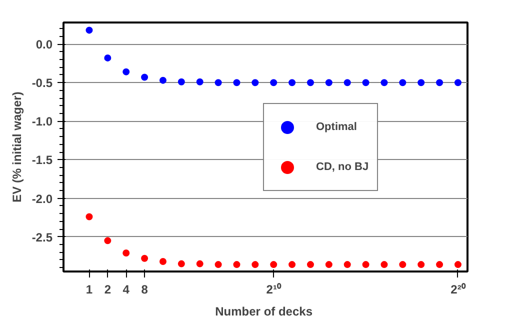  What do you see at coordinates (126, 289) in the screenshot?
I see `x-tick-label: 4` at bounding box center [126, 289].